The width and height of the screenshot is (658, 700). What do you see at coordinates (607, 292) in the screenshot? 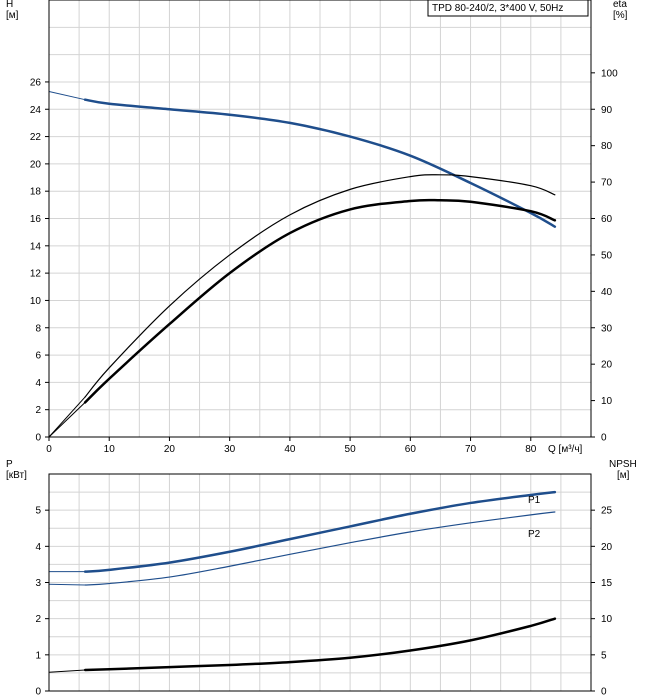
I see `right-tick-label: 40` at bounding box center [607, 292].